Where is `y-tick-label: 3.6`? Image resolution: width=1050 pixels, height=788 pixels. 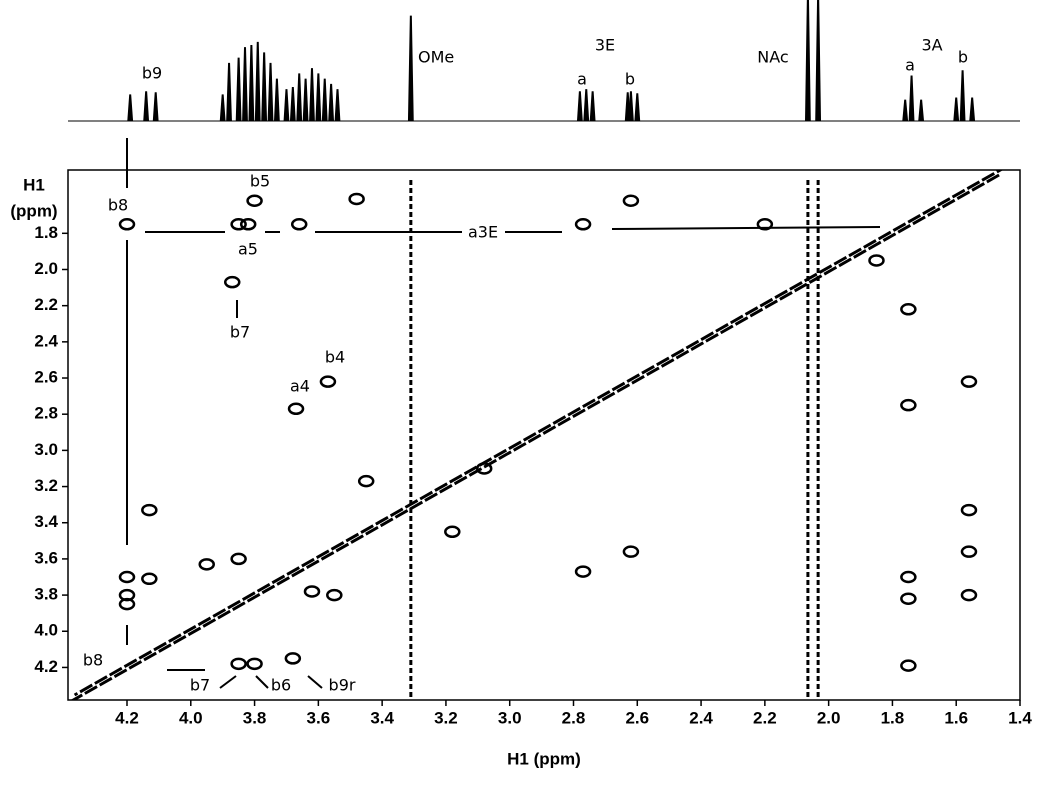
y-tick-label: 3.6 is located at coordinates (46, 557).